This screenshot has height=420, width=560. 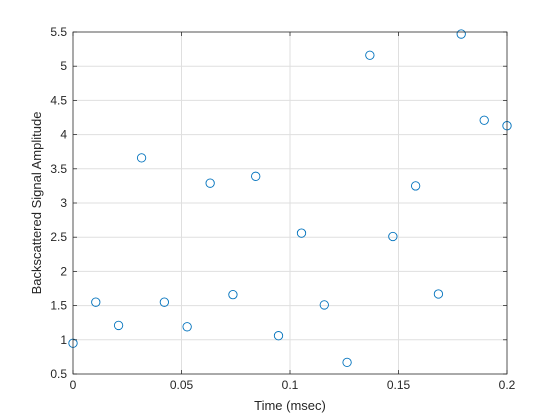 What do you see at coordinates (290, 405) in the screenshot?
I see `x-axis-label: Time (msec)` at bounding box center [290, 405].